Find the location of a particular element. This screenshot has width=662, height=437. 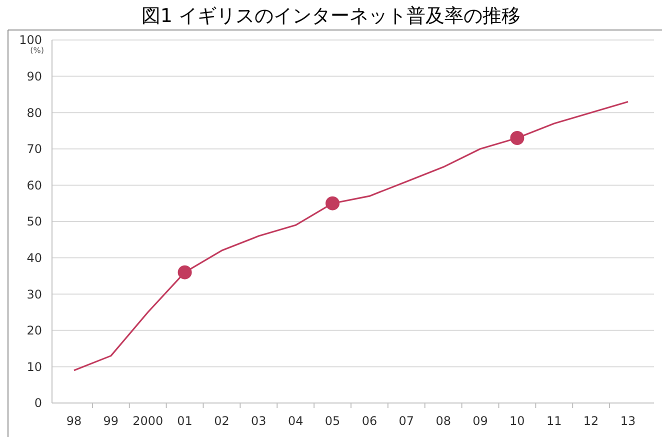

x-tick-label: 11 is located at coordinates (554, 421).